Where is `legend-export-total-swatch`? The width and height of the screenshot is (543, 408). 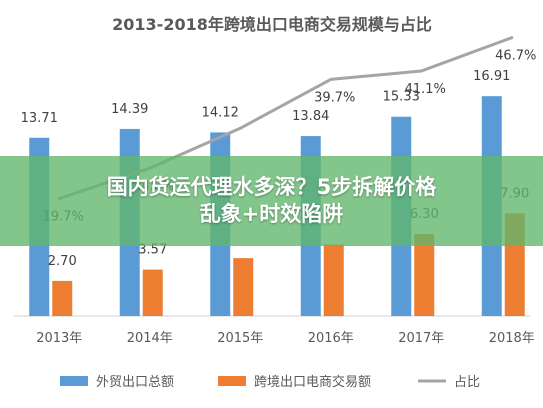
legend-export-total-swatch is located at coordinates (74, 381).